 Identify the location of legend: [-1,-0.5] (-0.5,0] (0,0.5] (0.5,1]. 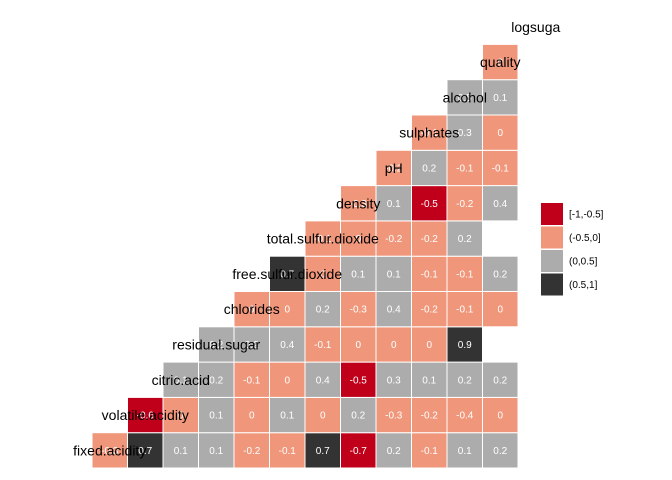
(572, 249).